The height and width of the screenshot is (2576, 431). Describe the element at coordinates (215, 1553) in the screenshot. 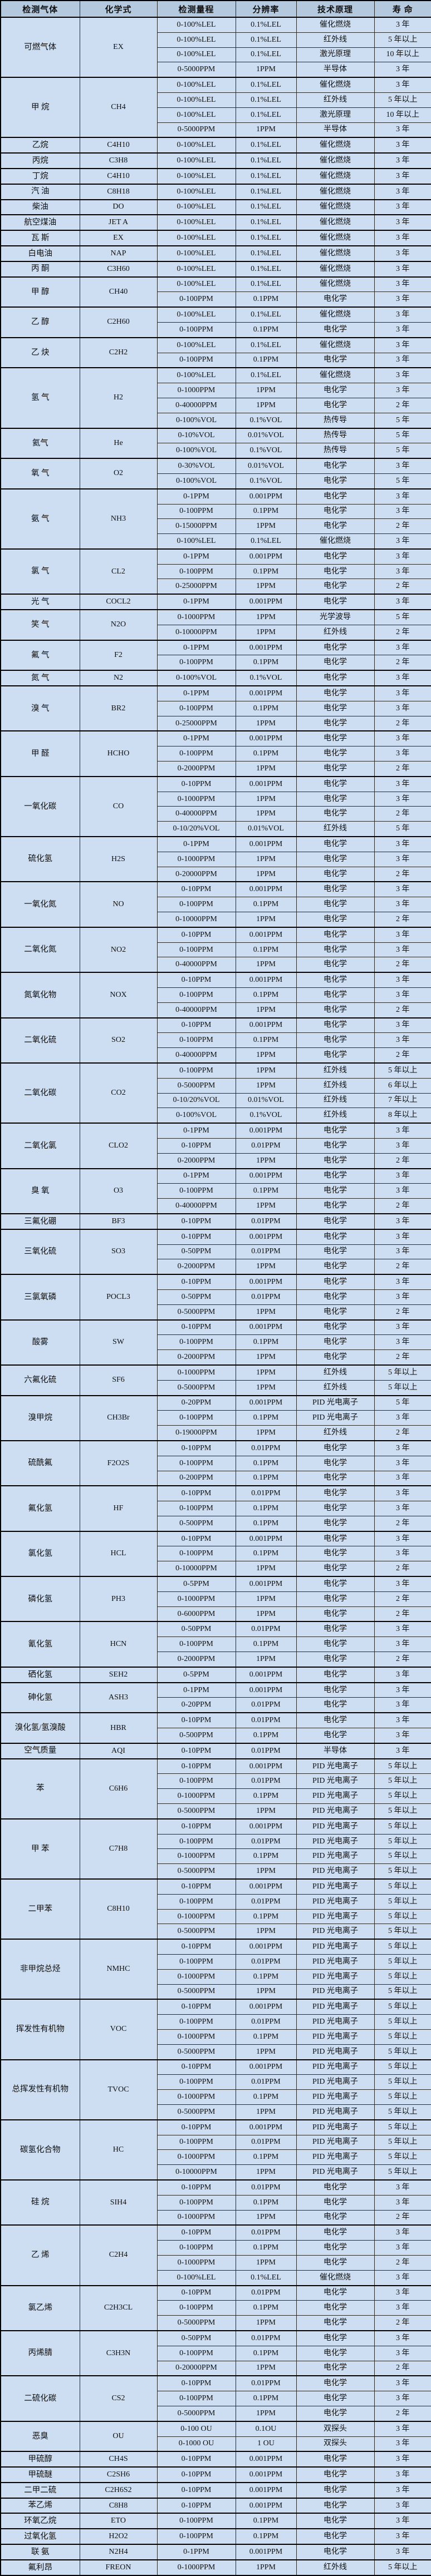

I see `table-row: 氯化氢 HCL 0-10PPM 0.001PPM 电化学 3 年` at that location.